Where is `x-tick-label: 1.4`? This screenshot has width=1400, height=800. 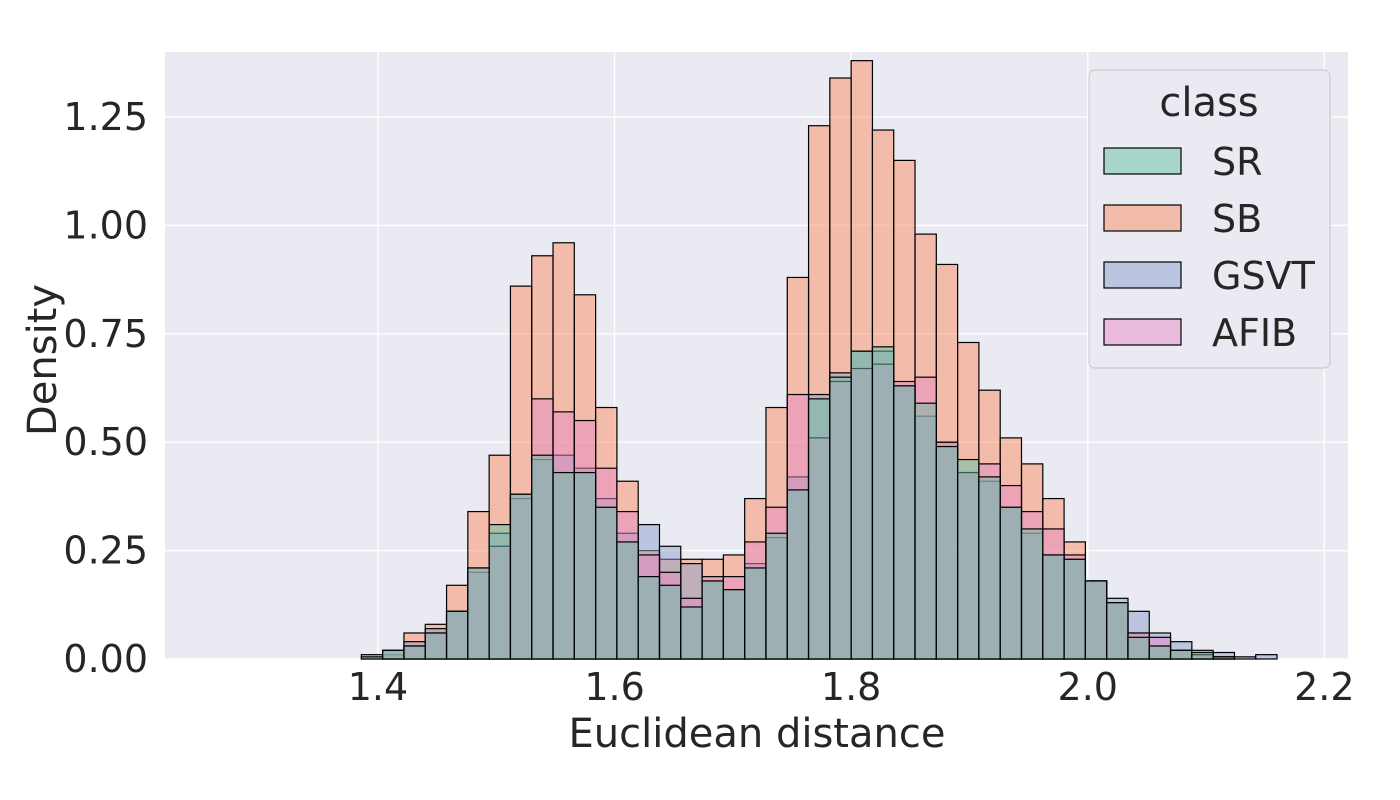 x-tick-label: 1.4 is located at coordinates (378, 687).